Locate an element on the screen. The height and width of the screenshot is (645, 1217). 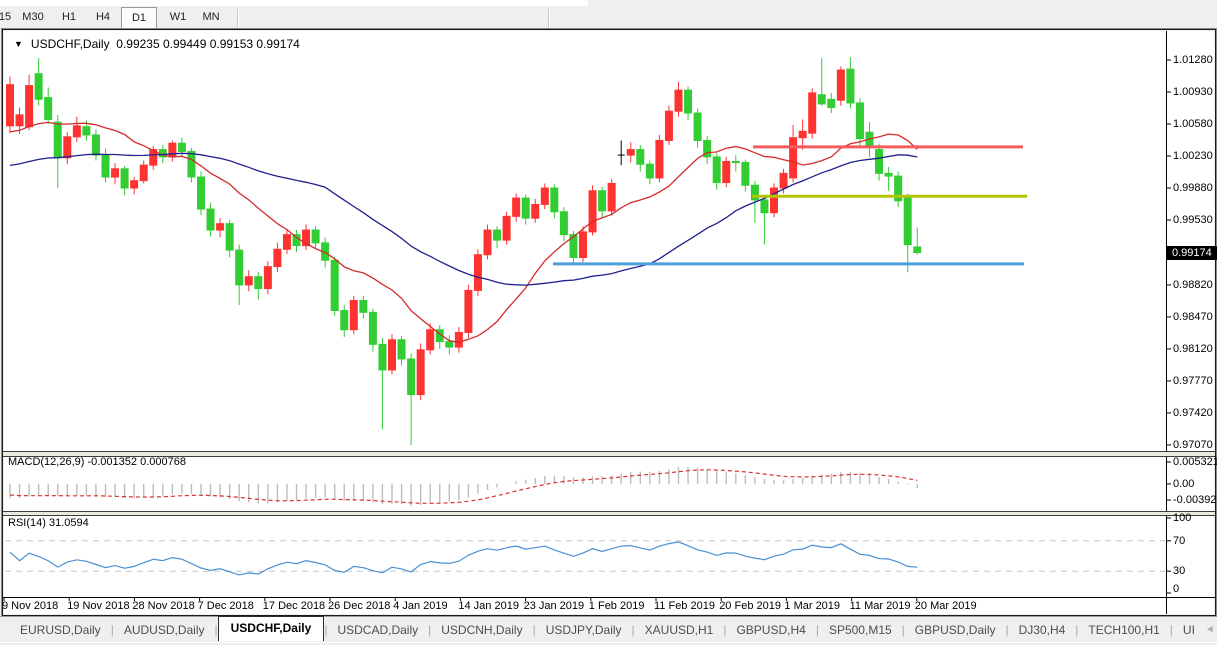
macd-axis-label: -0.003922 is located at coordinates (1195, 500).